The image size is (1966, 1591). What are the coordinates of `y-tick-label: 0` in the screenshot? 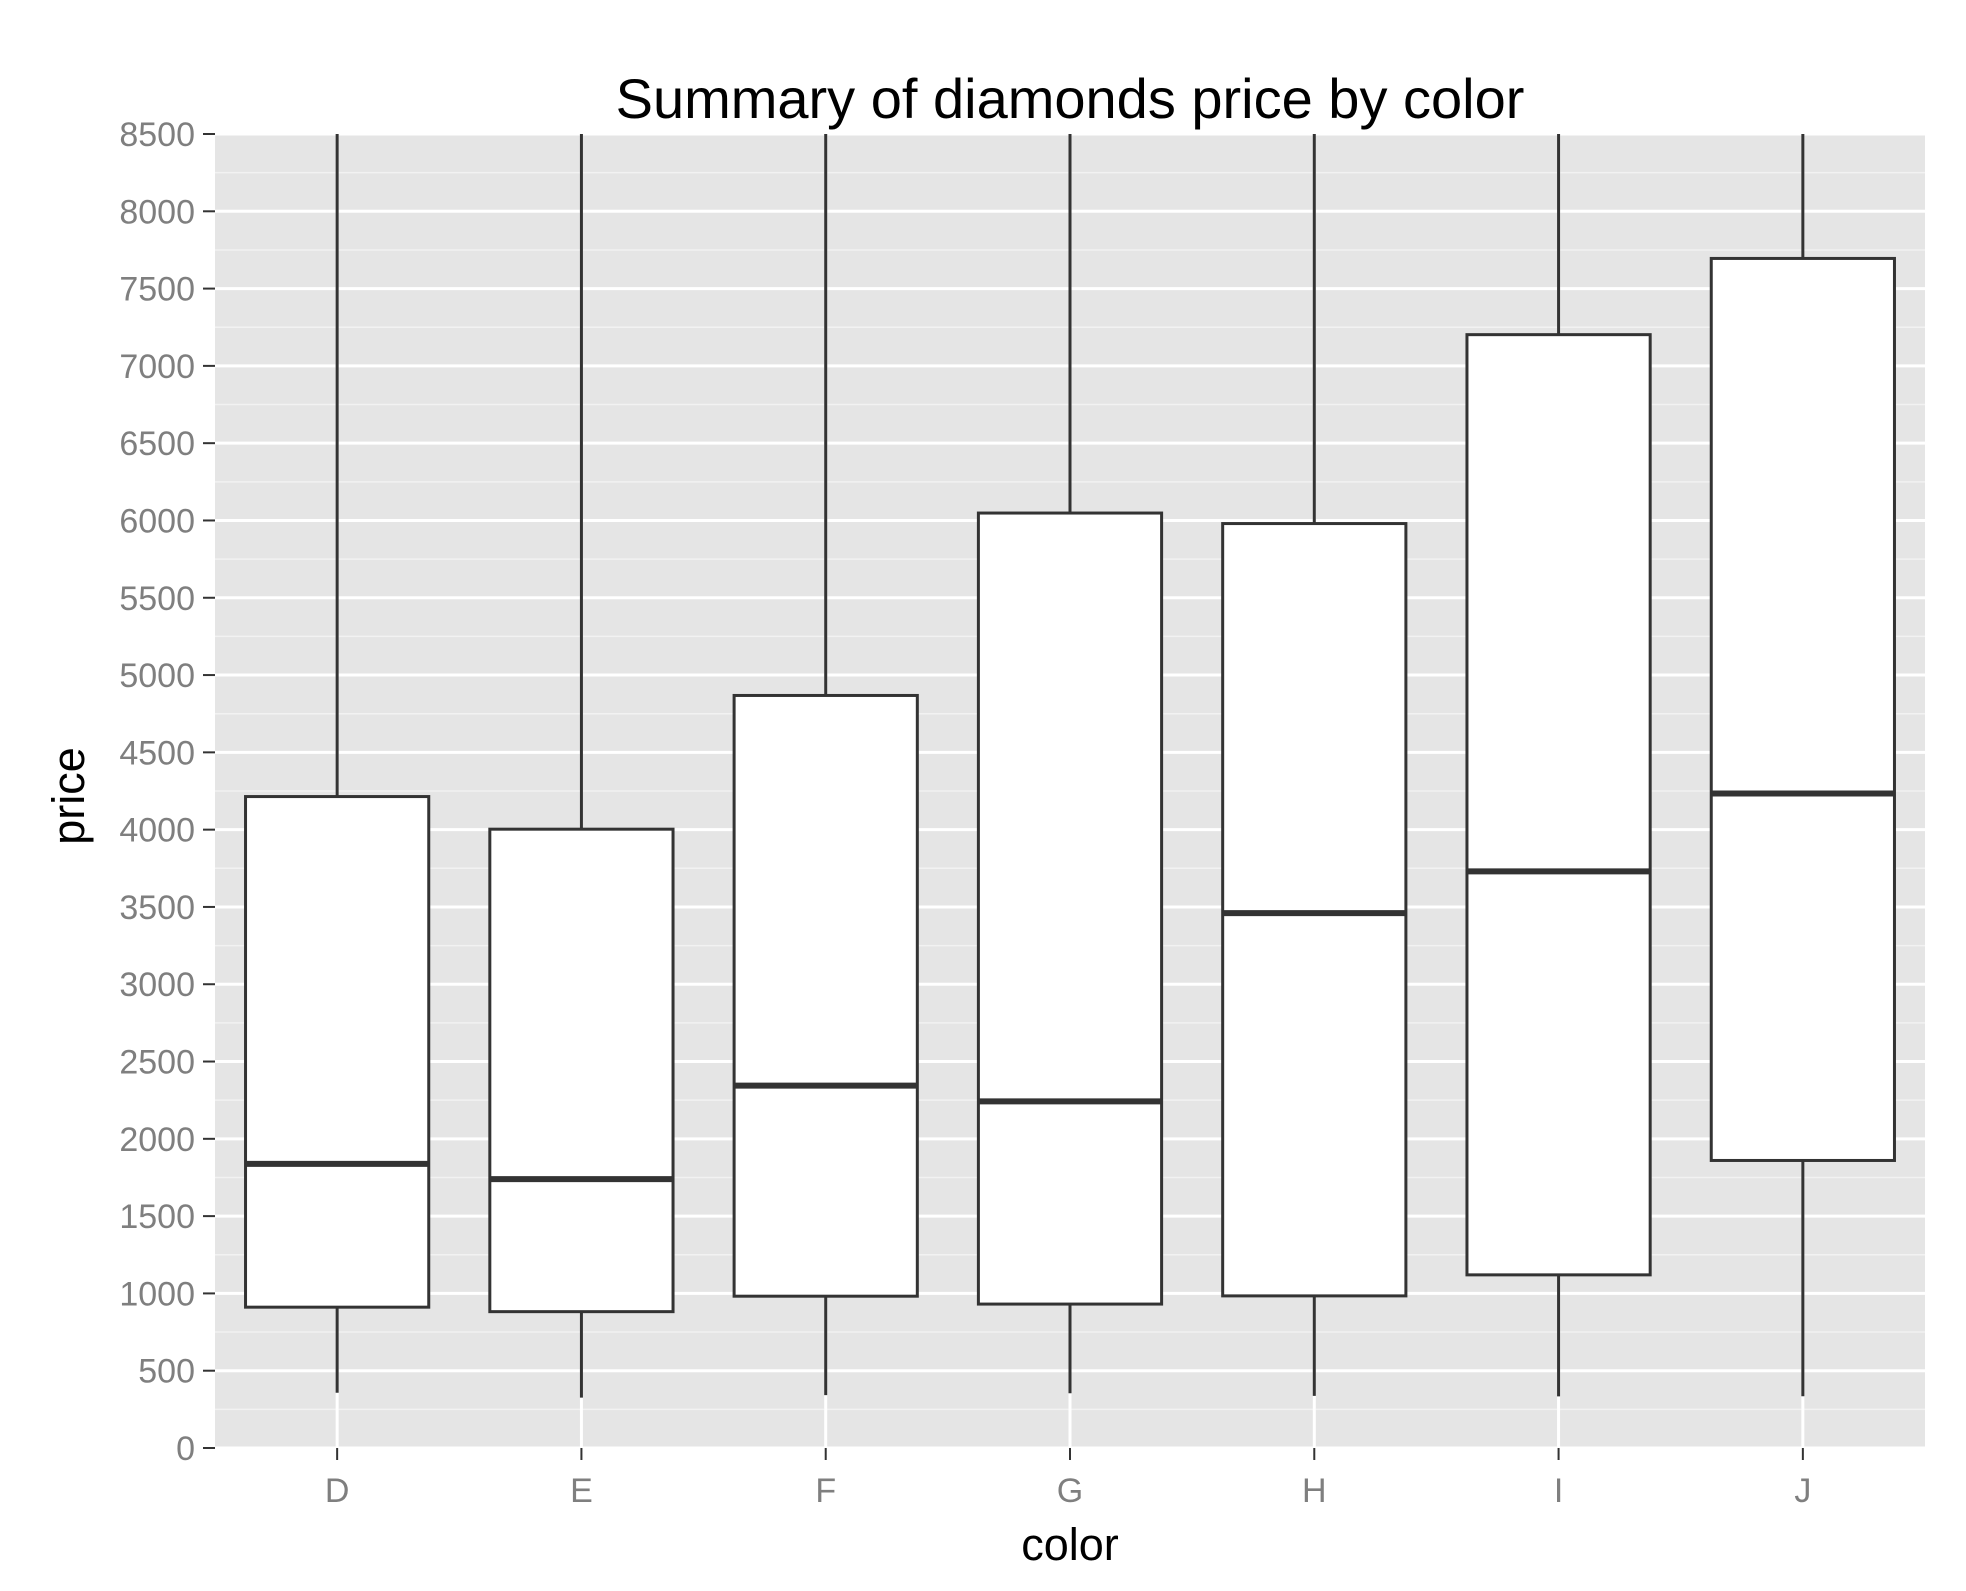 It's located at (185, 1449).